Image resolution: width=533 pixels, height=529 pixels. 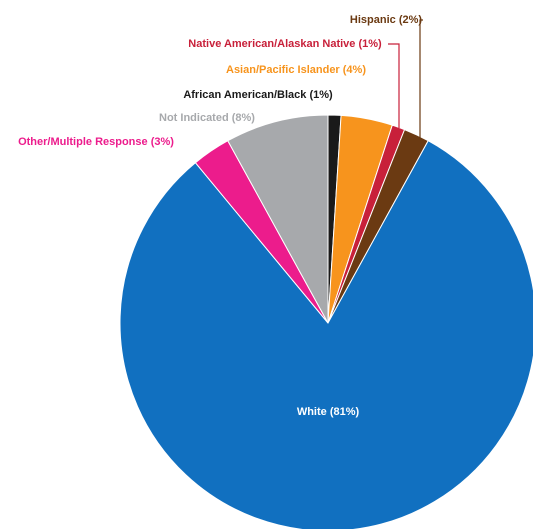 What do you see at coordinates (285, 44) in the screenshot?
I see `slice-label: Native American/Alaskan Native (1%)` at bounding box center [285, 44].